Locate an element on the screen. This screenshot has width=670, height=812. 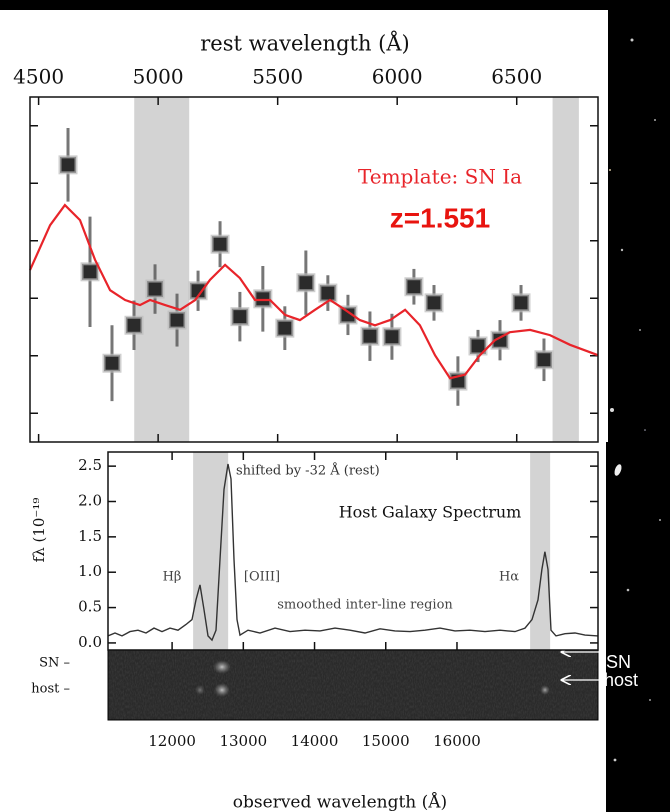
arrow-label: SN is located at coordinates (618, 662).